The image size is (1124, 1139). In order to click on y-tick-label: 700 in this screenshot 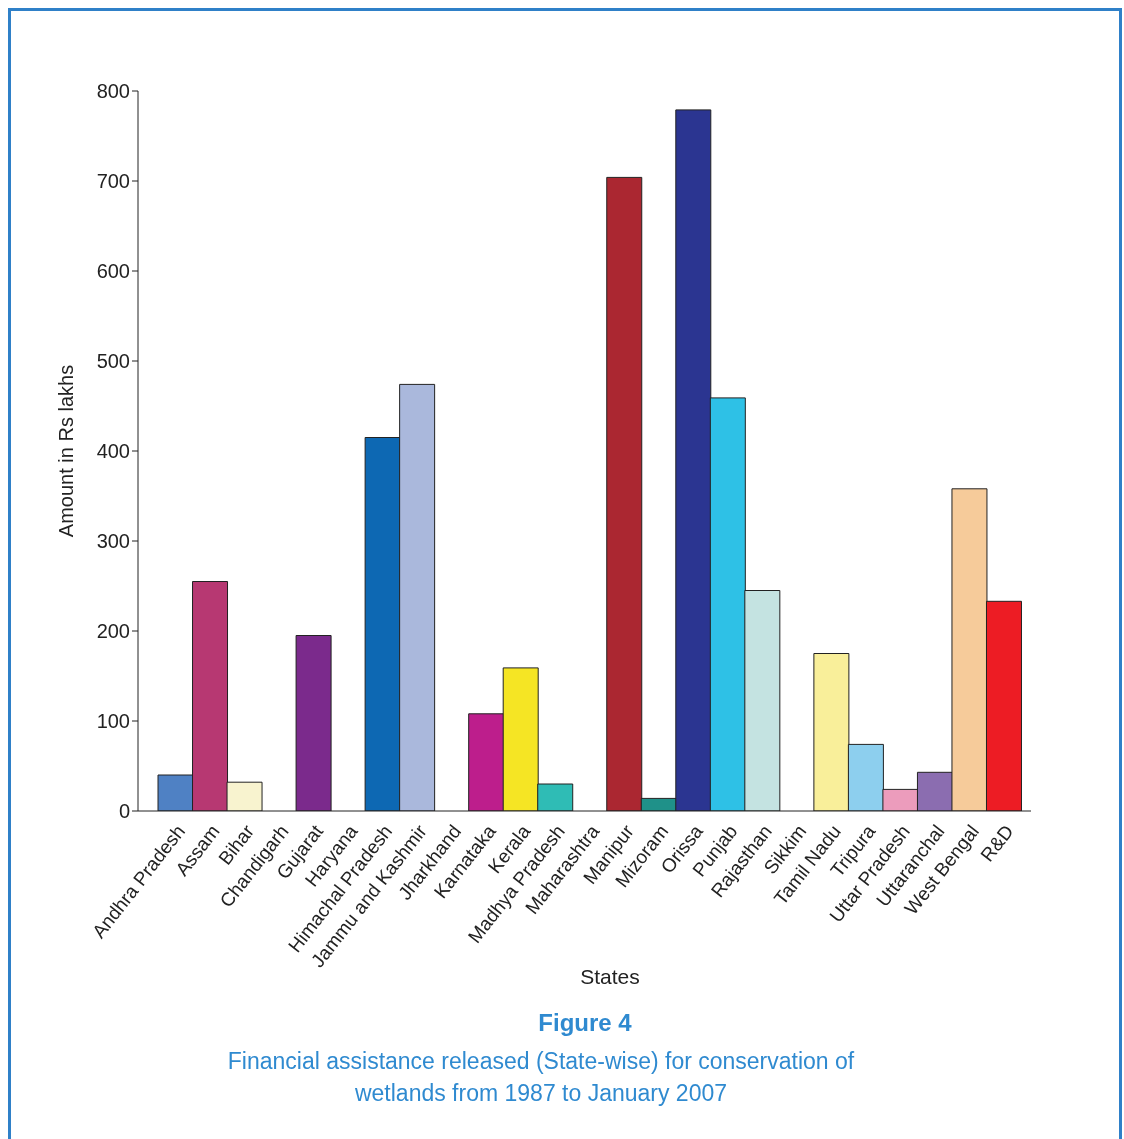, I will do `click(113, 181)`.